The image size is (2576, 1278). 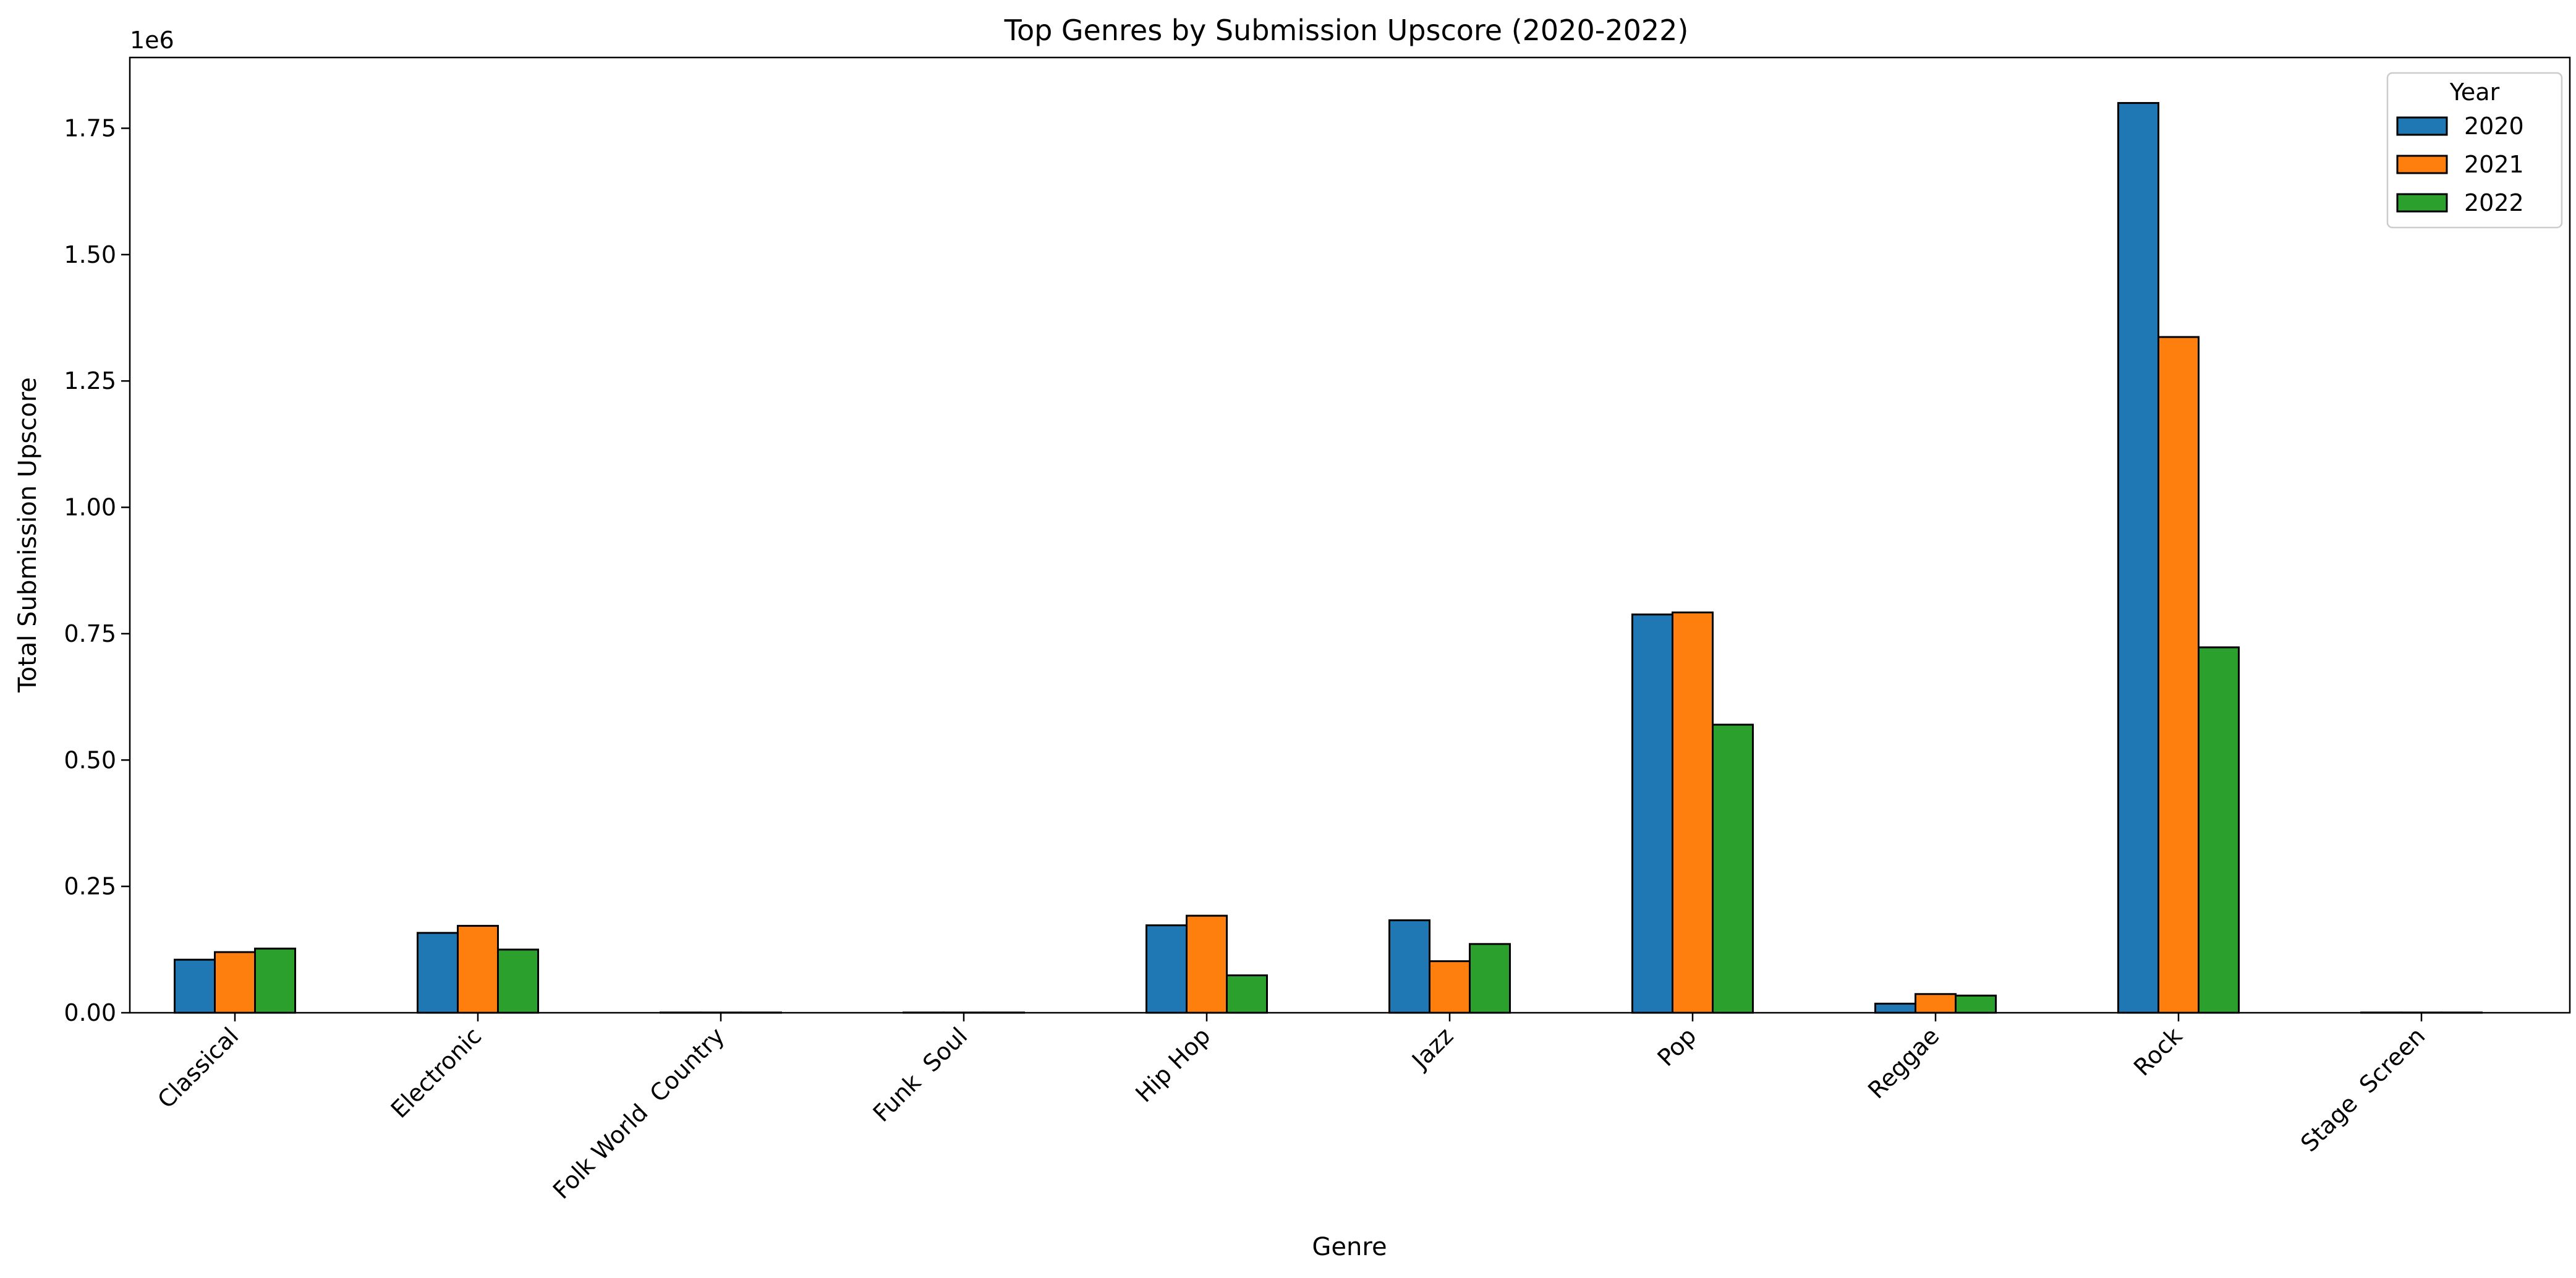 I want to click on legend-label-2021: 2021, so click(x=2494, y=164).